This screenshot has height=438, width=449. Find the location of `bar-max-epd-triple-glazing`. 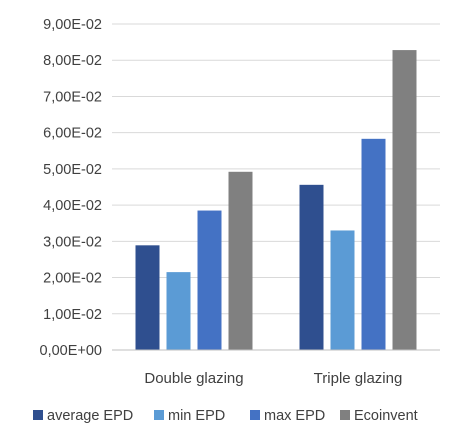

bar-max-epd-triple-glazing is located at coordinates (373, 244).